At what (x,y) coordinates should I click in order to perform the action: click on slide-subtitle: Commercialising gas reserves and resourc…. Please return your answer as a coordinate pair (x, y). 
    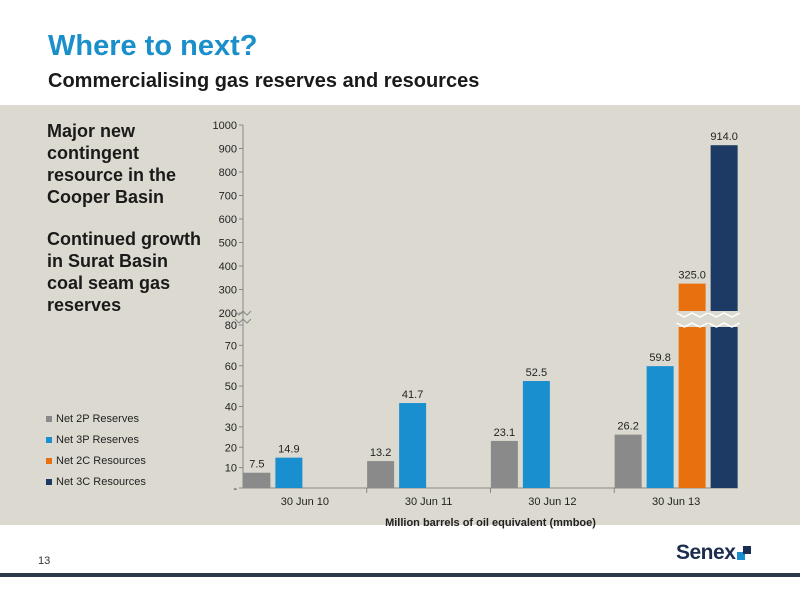
    Looking at the image, I should click on (264, 81).